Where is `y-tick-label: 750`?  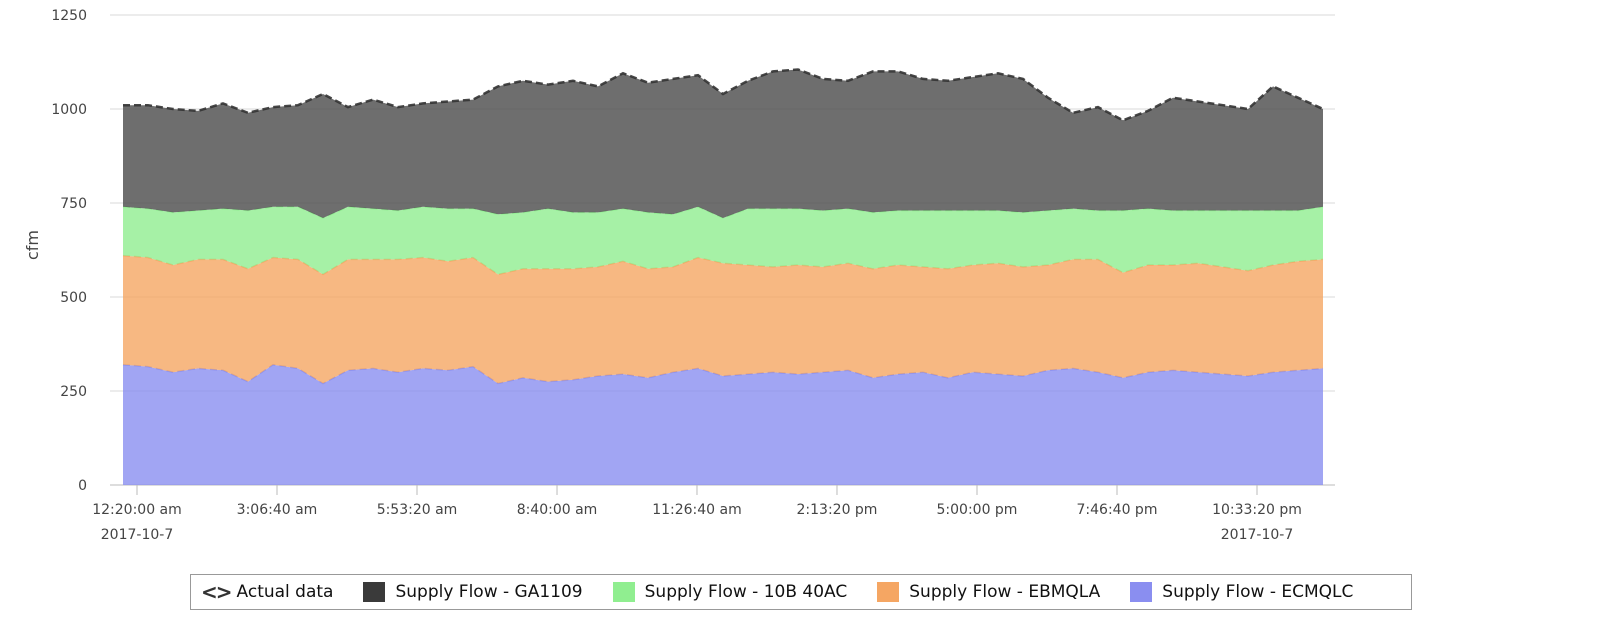
y-tick-label: 750 is located at coordinates (73, 204).